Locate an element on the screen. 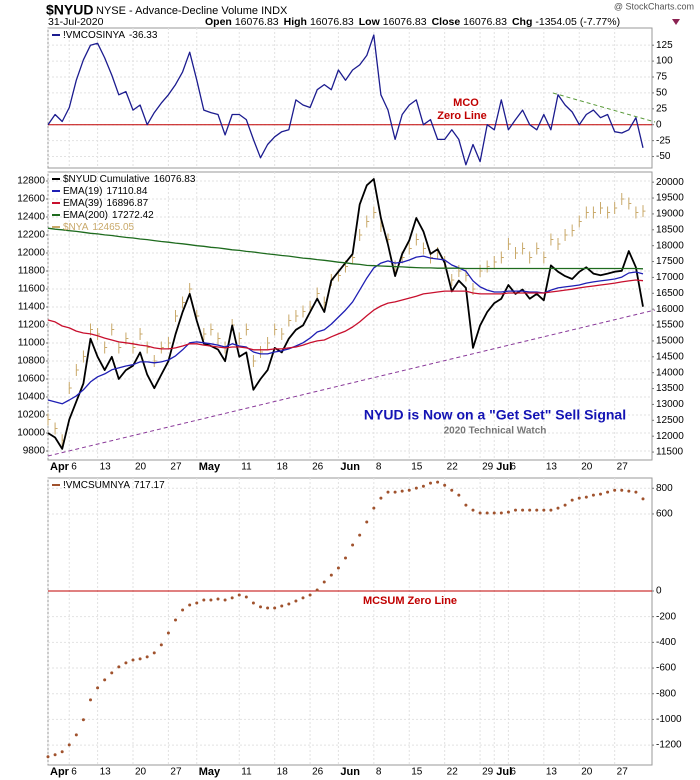 Image resolution: width=700 pixels, height=780 pixels. legend-name: !VMCSUMNYA is located at coordinates (96, 485).